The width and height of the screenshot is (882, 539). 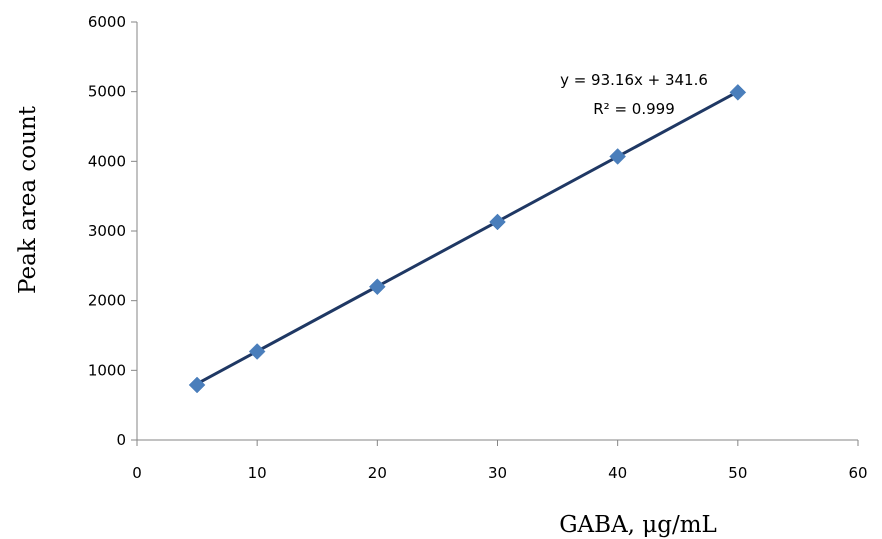 I want to click on x-tick-label: 10, so click(x=257, y=473).